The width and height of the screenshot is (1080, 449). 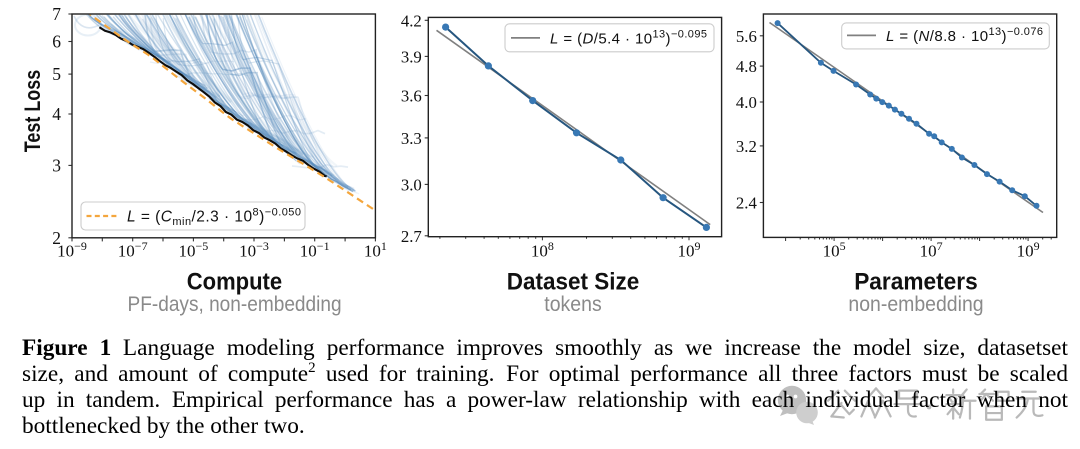 What do you see at coordinates (746, 66) in the screenshot?
I see `svg-text: 4.8` at bounding box center [746, 66].